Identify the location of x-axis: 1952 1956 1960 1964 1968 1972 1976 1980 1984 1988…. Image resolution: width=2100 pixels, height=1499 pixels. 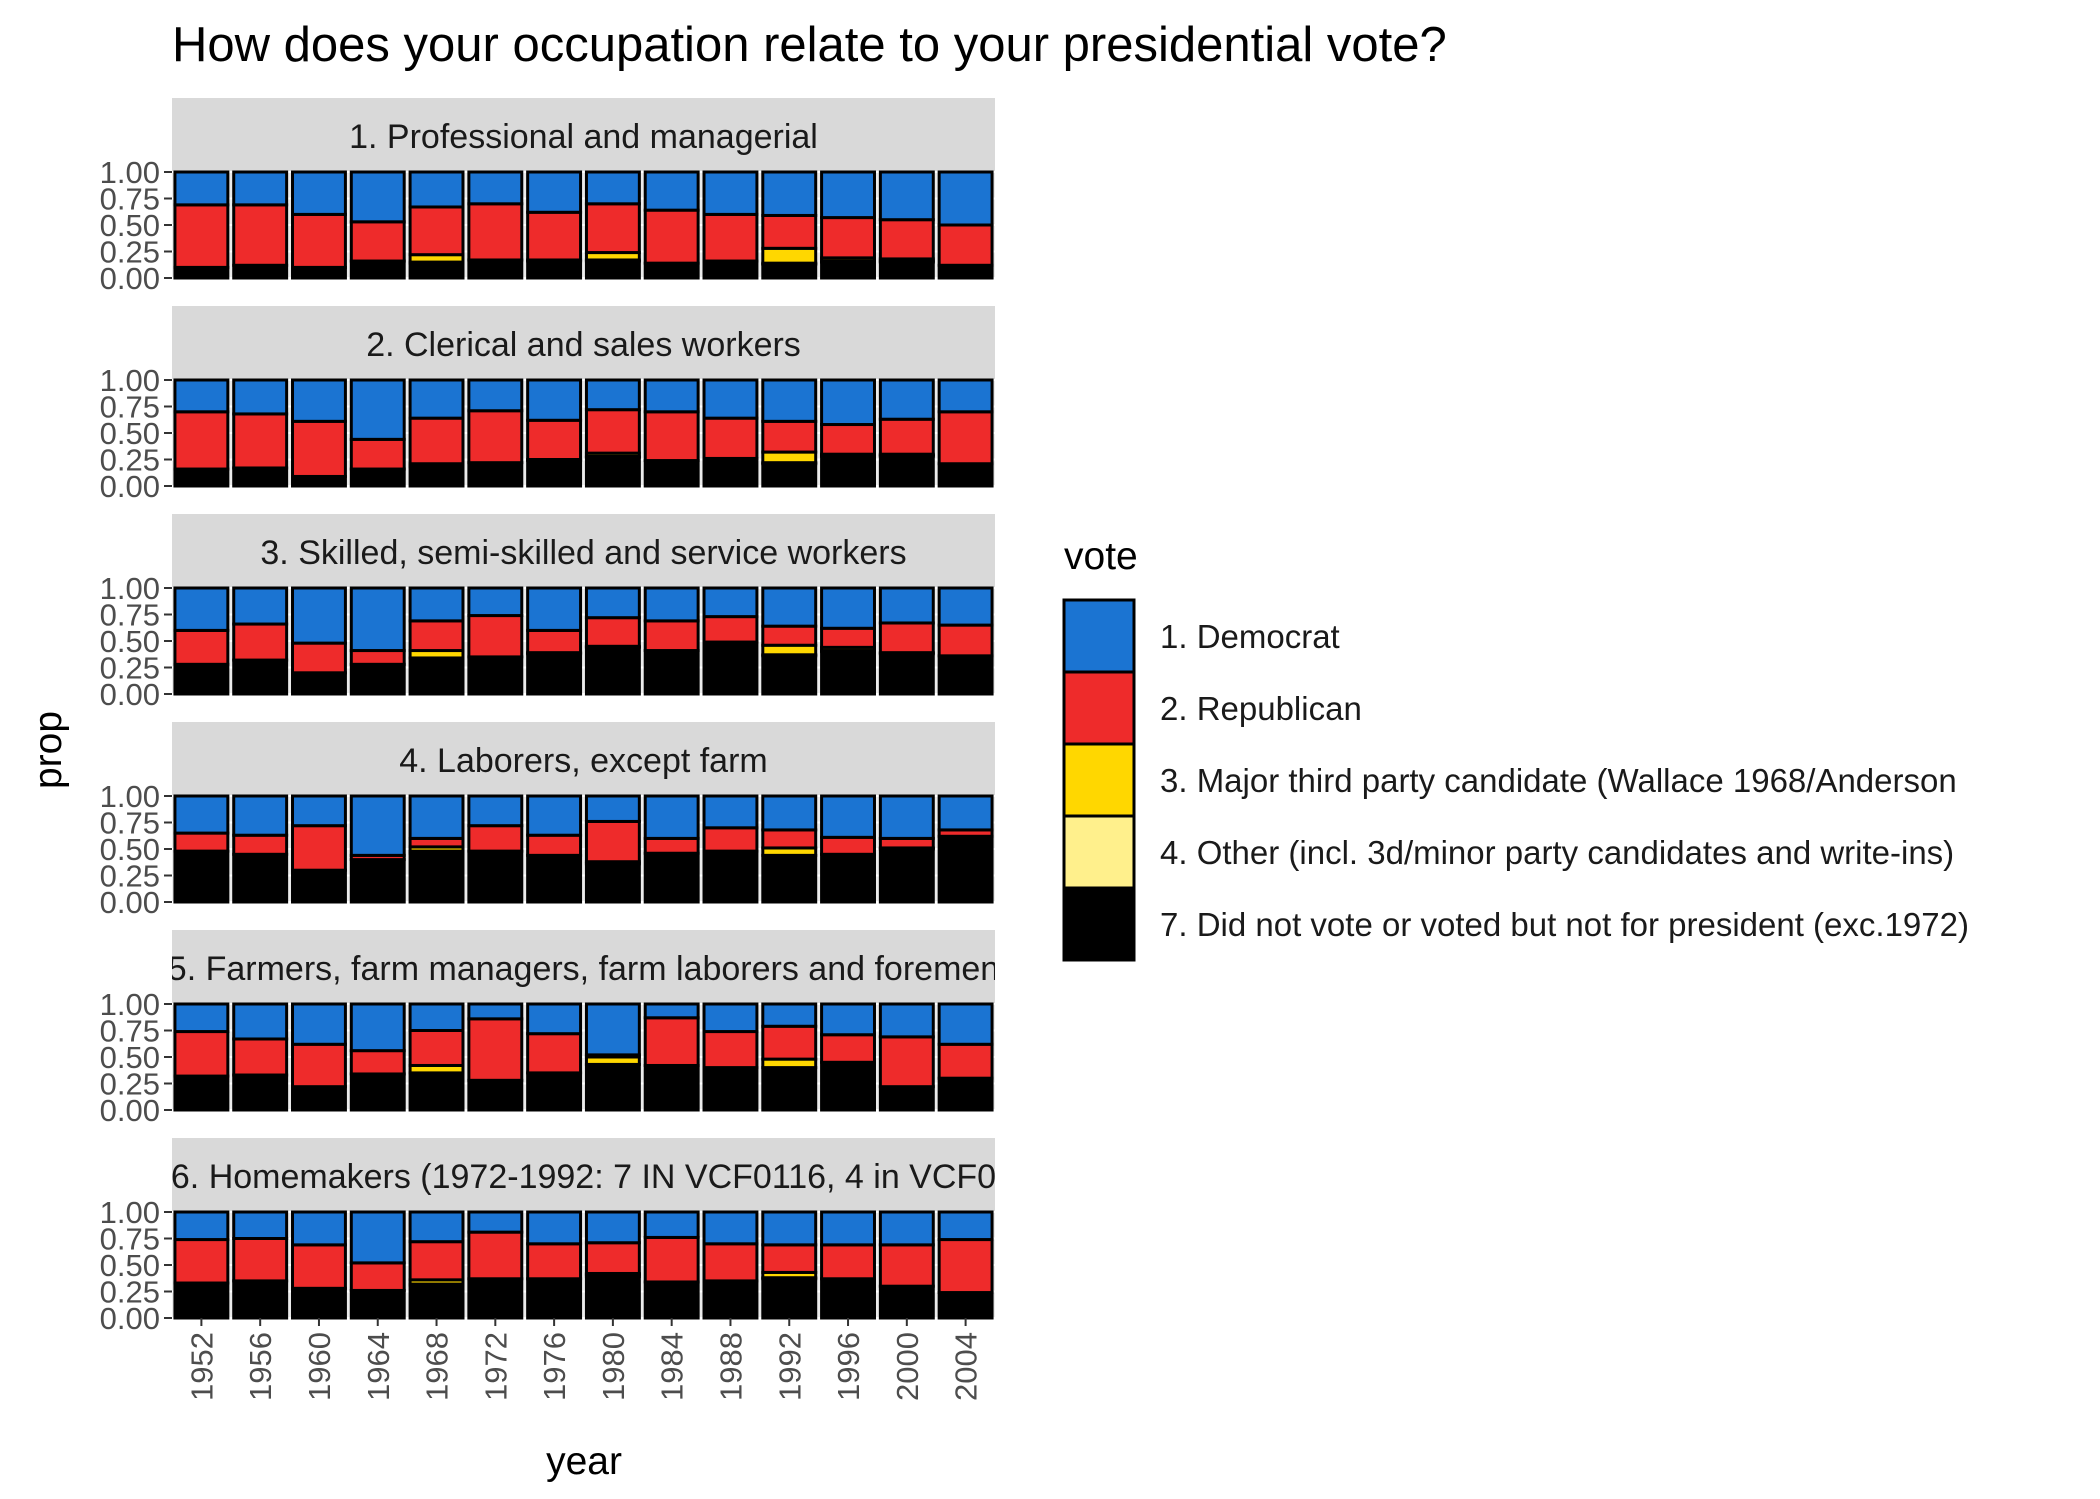
(584, 1359).